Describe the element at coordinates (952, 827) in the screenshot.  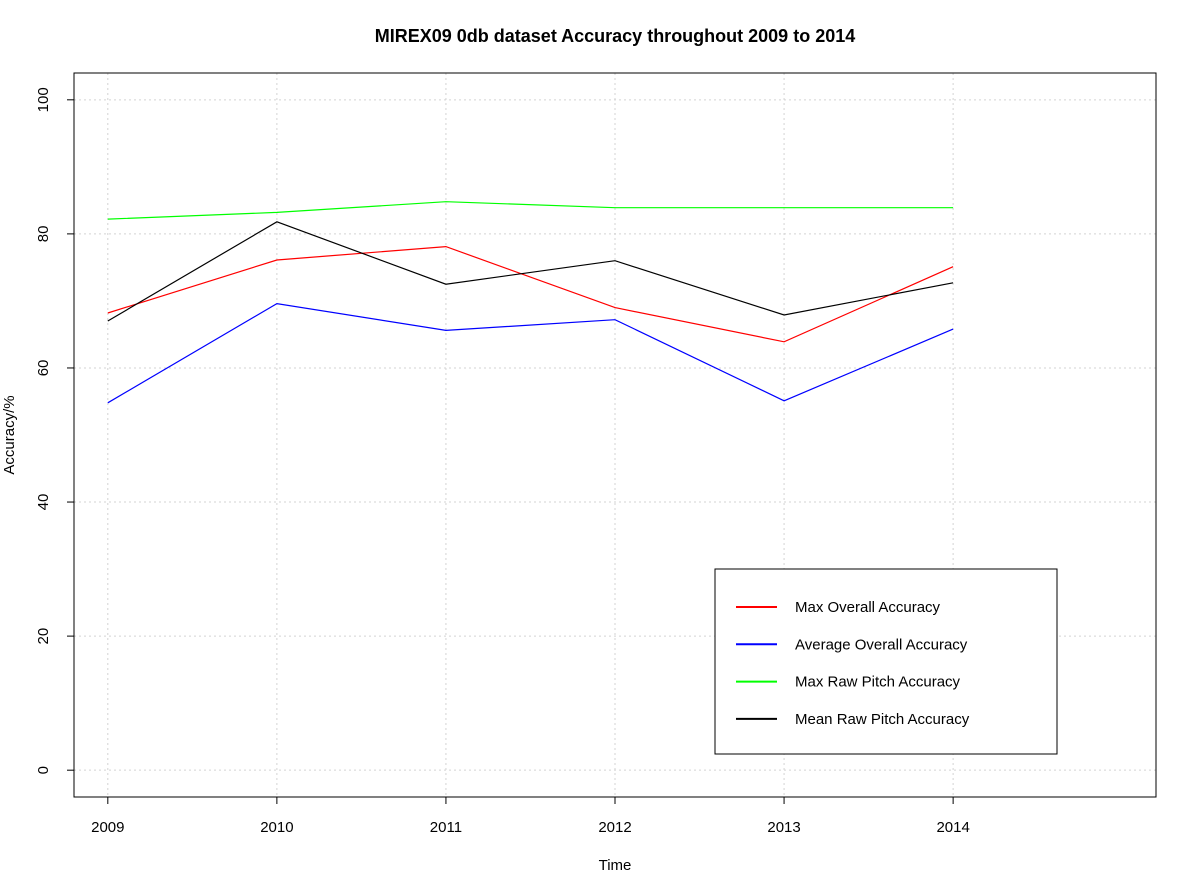
I see `x-tick-label: 2014` at that location.